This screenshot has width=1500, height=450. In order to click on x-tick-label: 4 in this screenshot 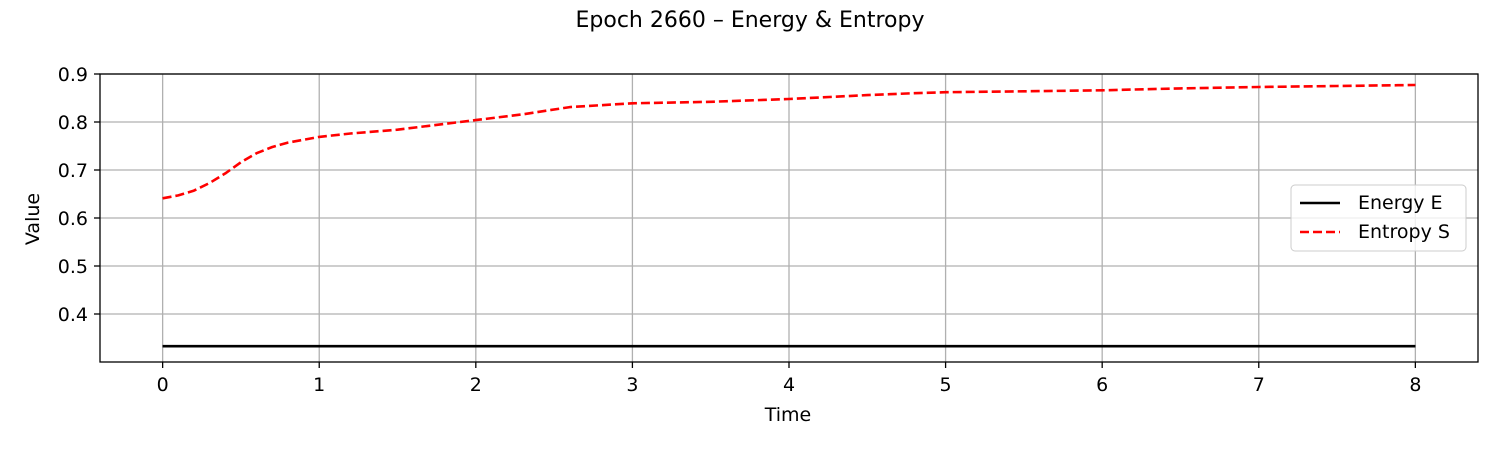, I will do `click(789, 385)`.